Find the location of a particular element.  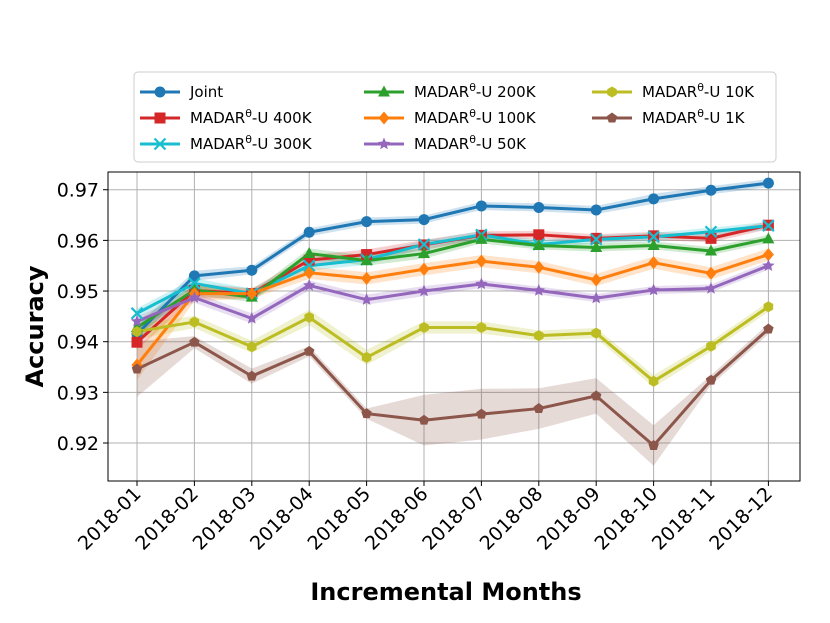

y-tick-label: 0.94 is located at coordinates (78, 343).